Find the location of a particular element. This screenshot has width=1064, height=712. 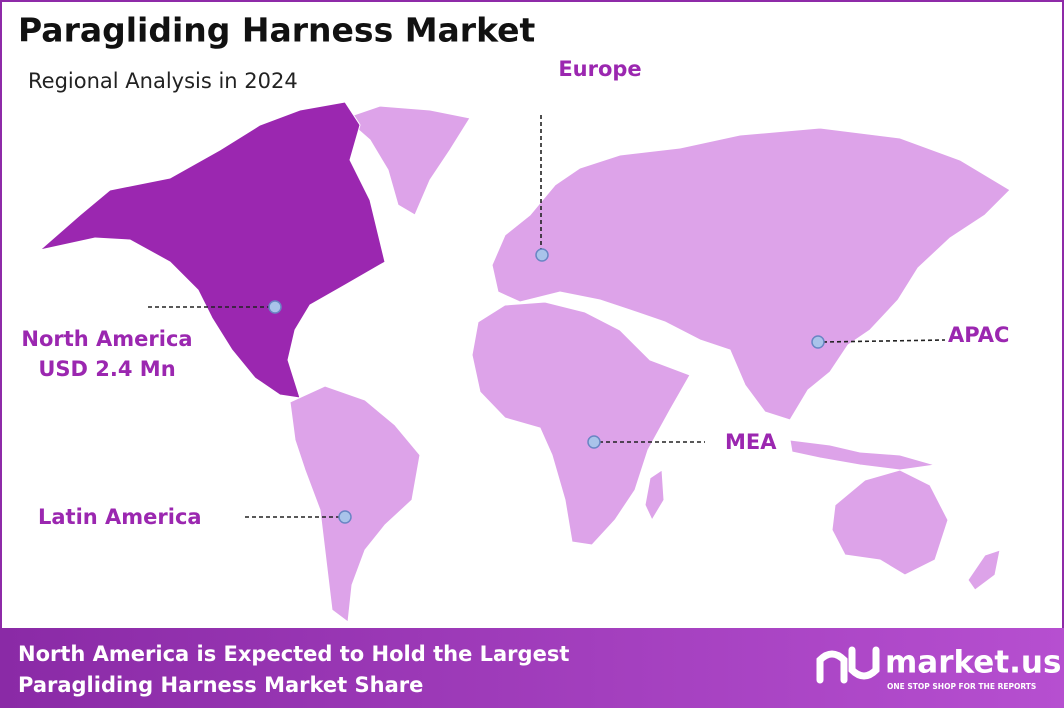

africa is located at coordinates (581, 423).